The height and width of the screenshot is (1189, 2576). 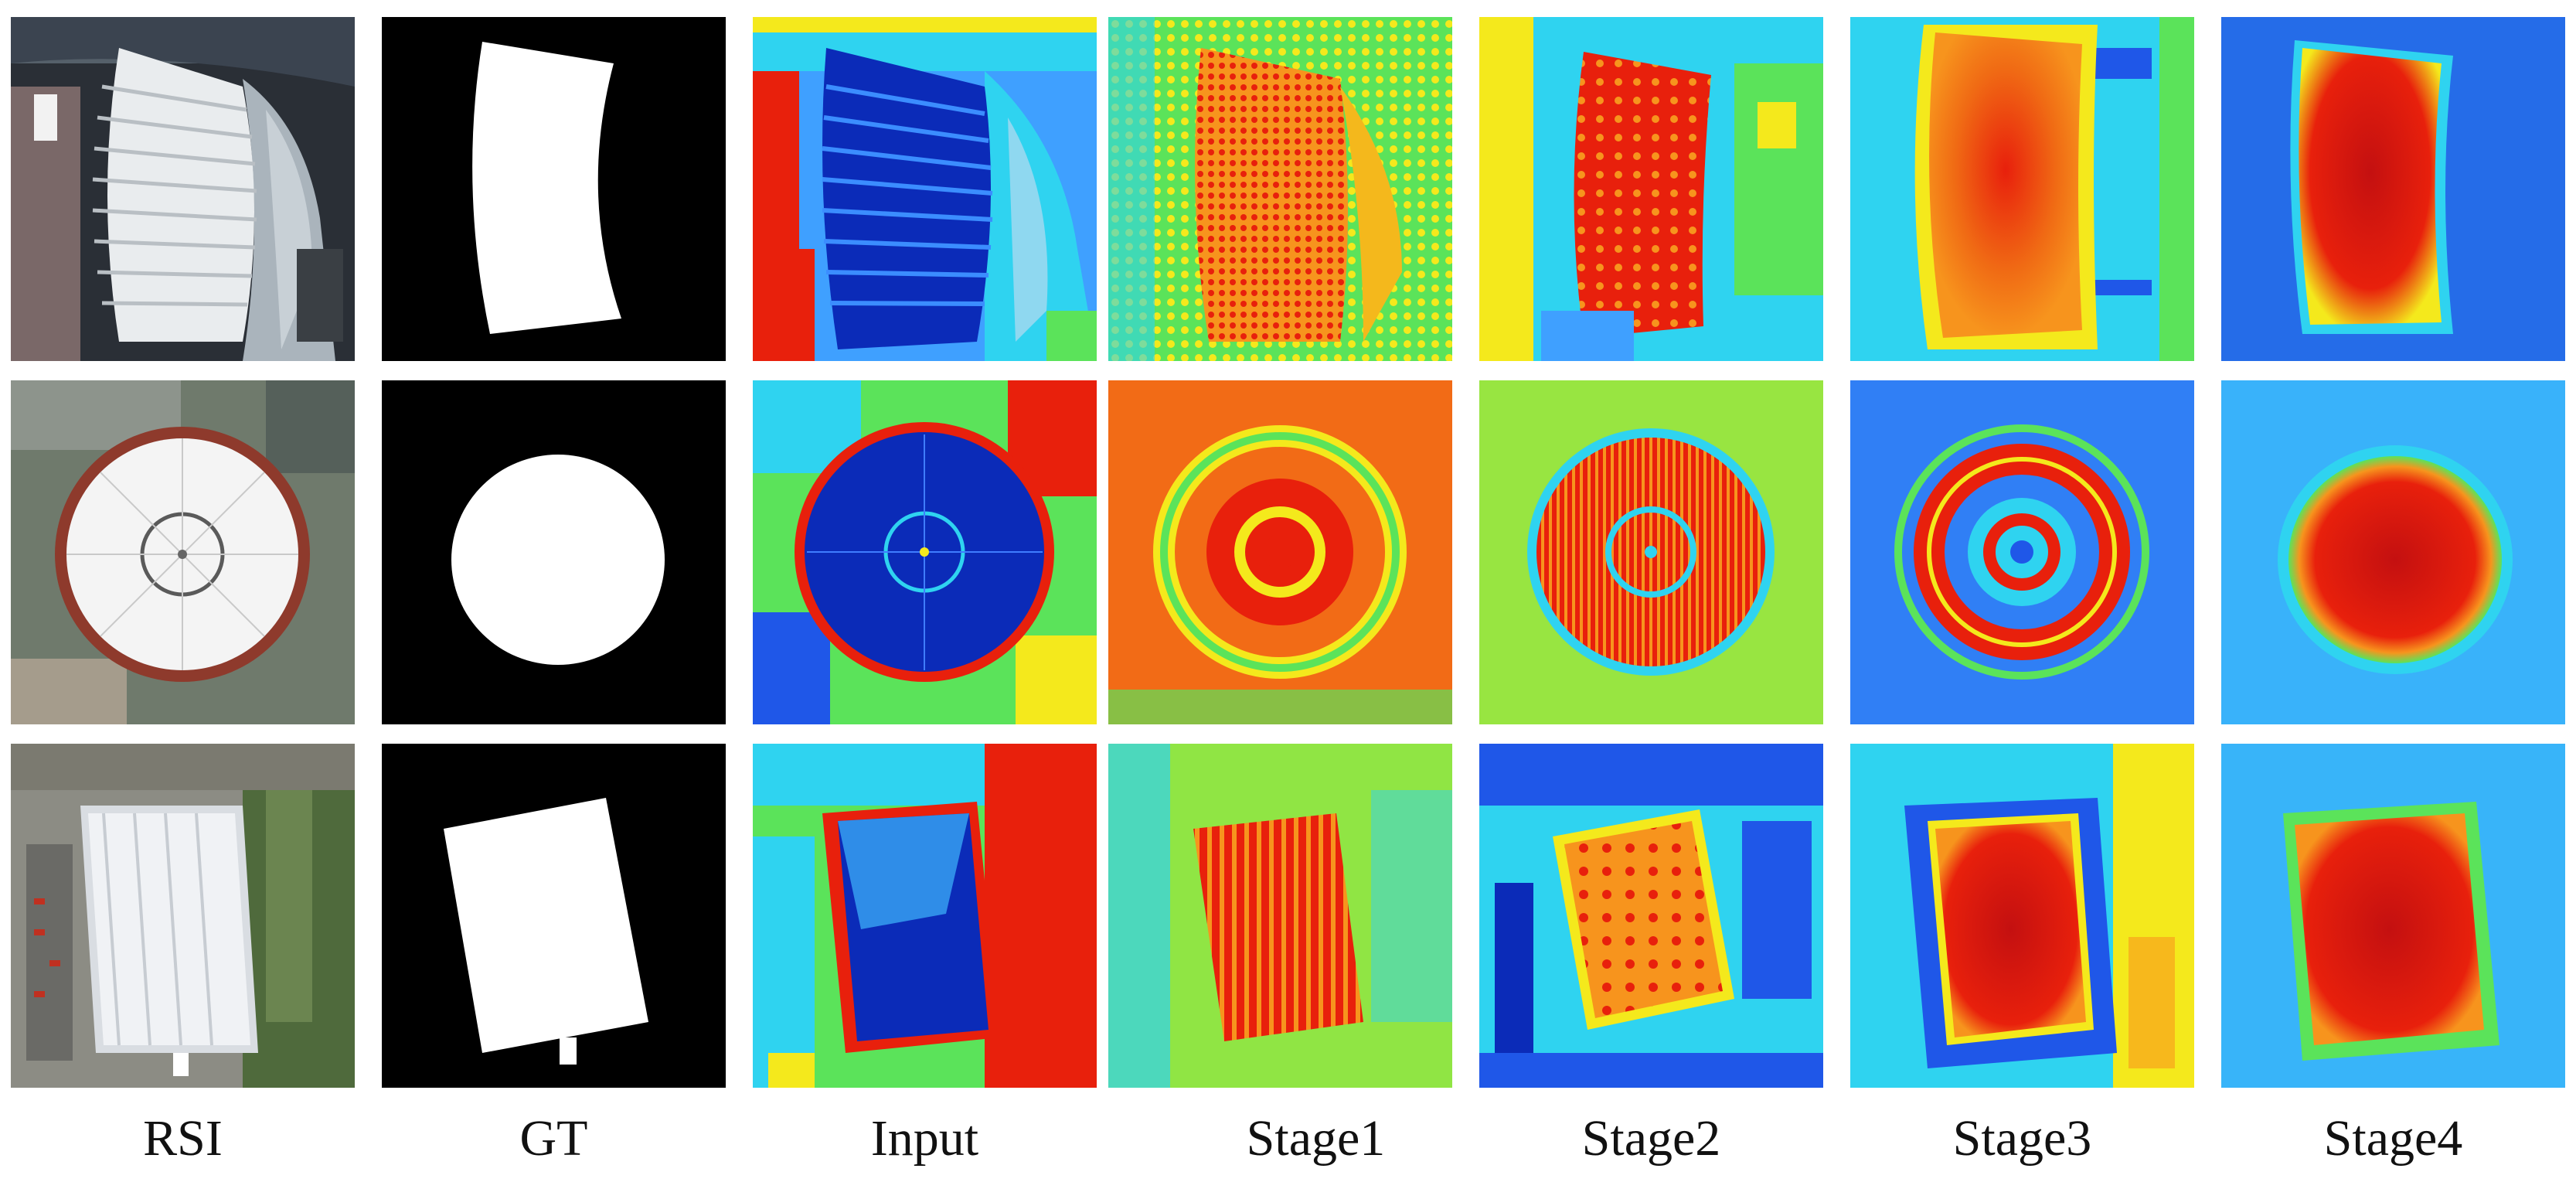 What do you see at coordinates (183, 916) in the screenshot?
I see `row3-rsi-image` at bounding box center [183, 916].